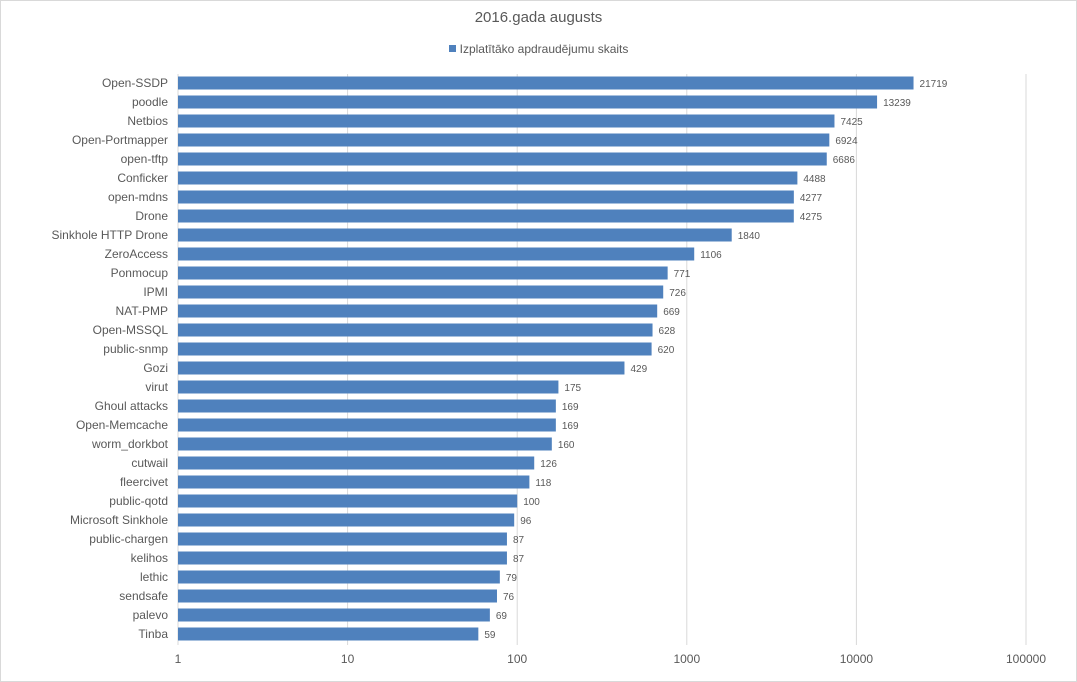 This screenshot has width=1077, height=682. Describe the element at coordinates (150, 102) in the screenshot. I see `category-label: poodle` at that location.